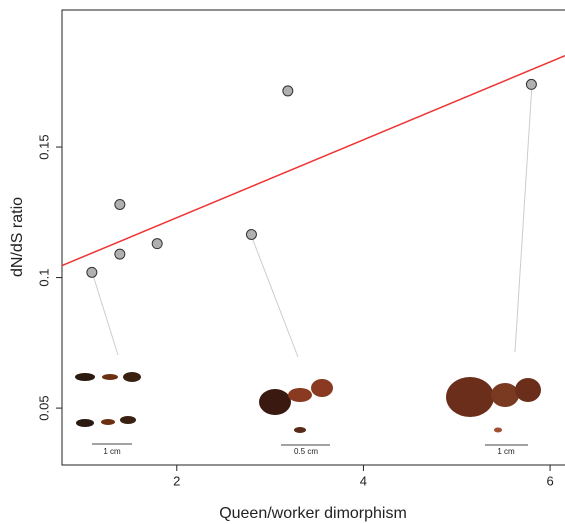 This screenshot has width=565, height=524. Describe the element at coordinates (43, 407) in the screenshot. I see `y-tick-label: 0.05` at that location.